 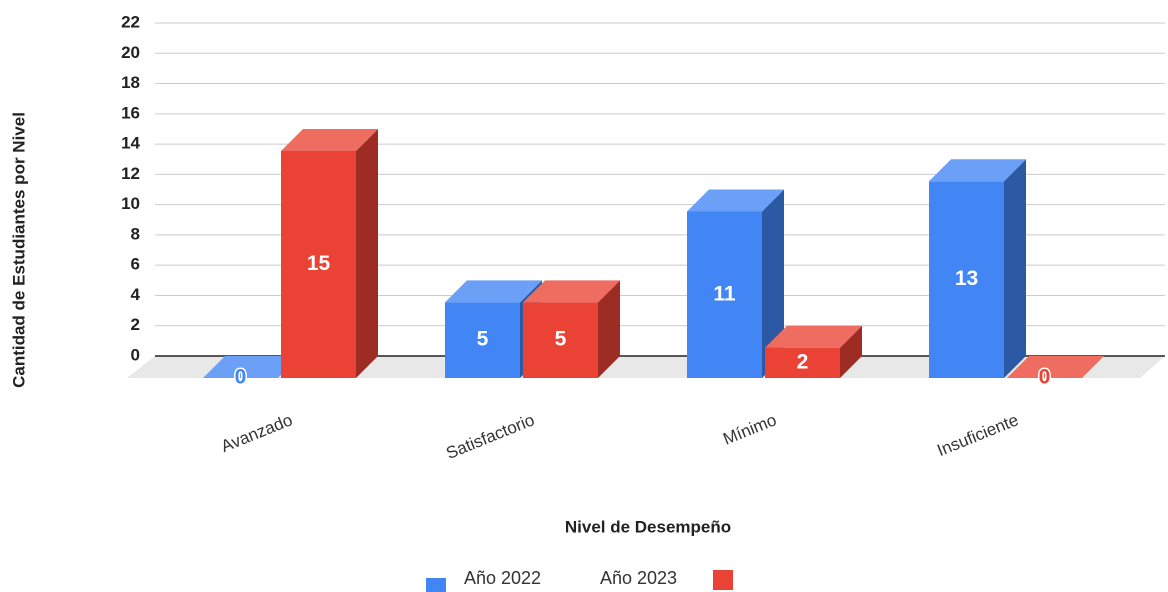 What do you see at coordinates (136, 294) in the screenshot?
I see `y-tick-label: 4` at bounding box center [136, 294].